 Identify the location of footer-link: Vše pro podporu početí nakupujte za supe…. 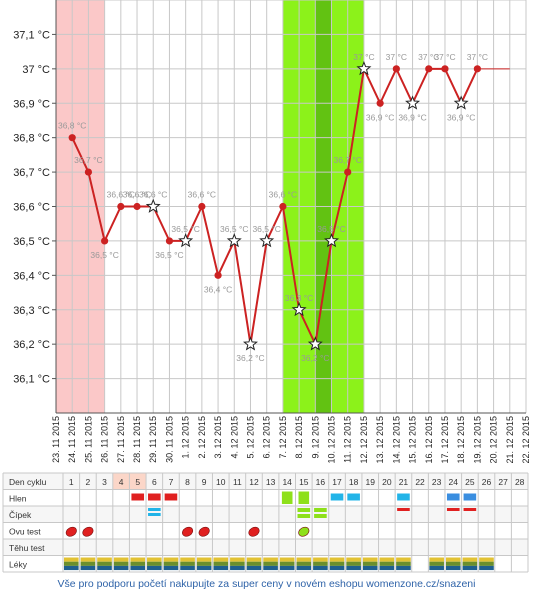
(266, 584).